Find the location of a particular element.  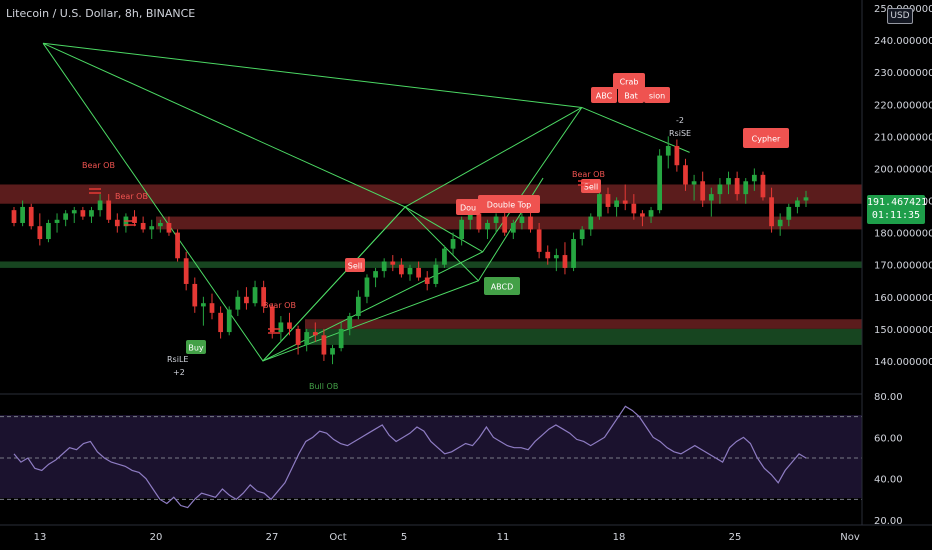

rsi-axis: 80.00 60.00 40.00 20.00 is located at coordinates (888, 459).